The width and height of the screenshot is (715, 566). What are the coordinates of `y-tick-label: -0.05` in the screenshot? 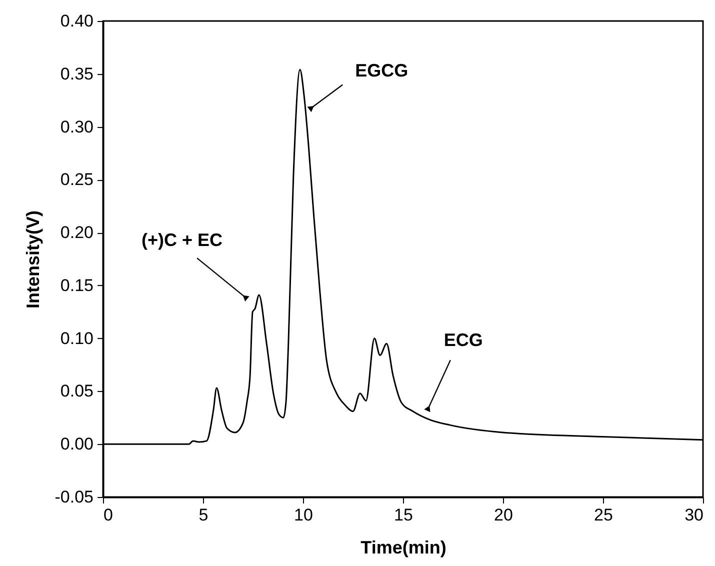 It's located at (74, 497).